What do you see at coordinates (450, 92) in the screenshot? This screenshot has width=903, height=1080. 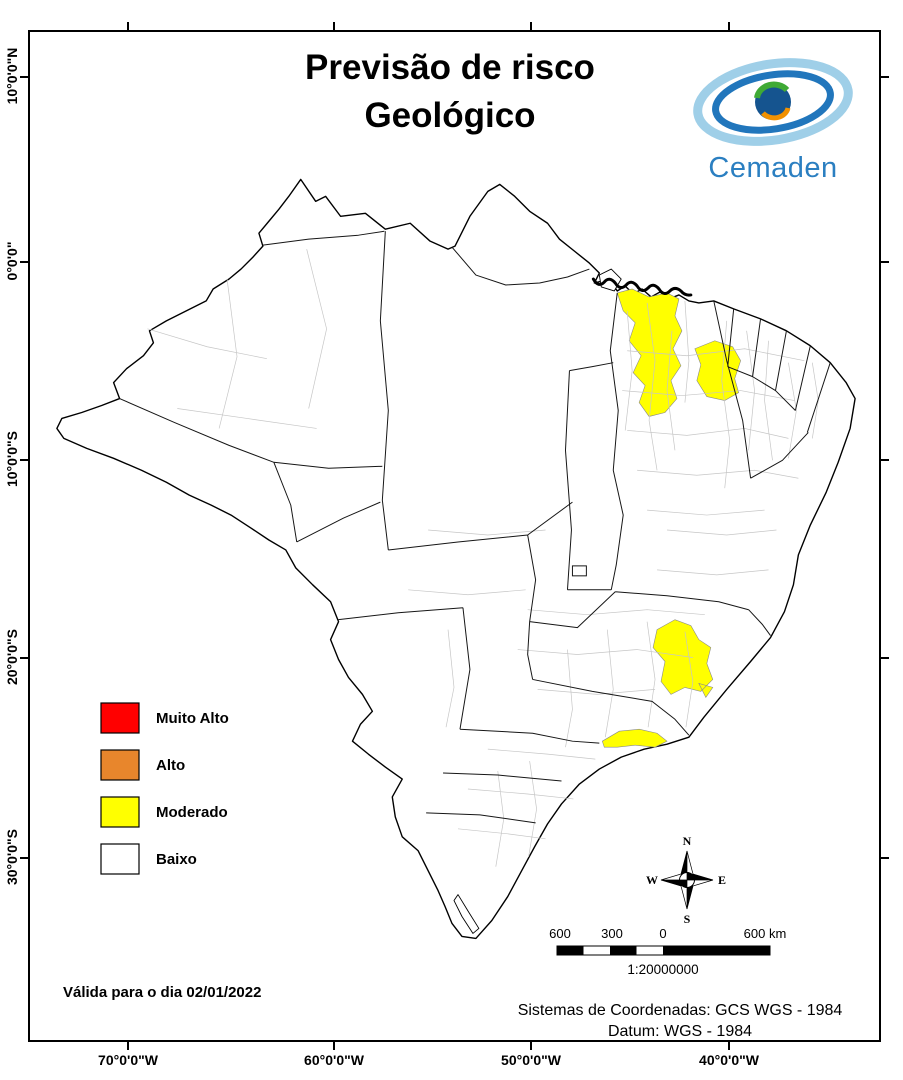 I see `page-title: Previsão de risco Geológico` at bounding box center [450, 92].